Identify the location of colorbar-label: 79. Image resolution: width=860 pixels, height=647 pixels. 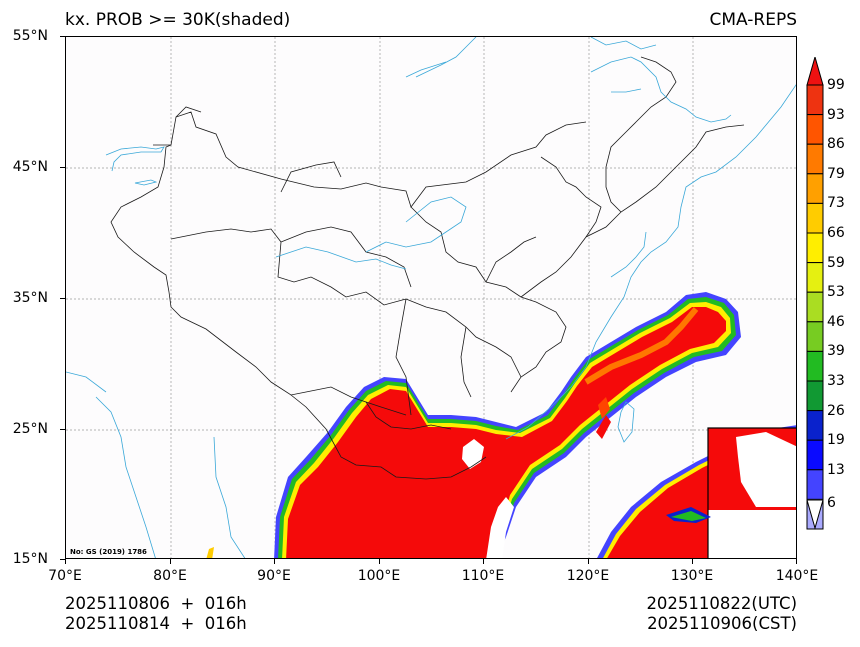
(836, 173).